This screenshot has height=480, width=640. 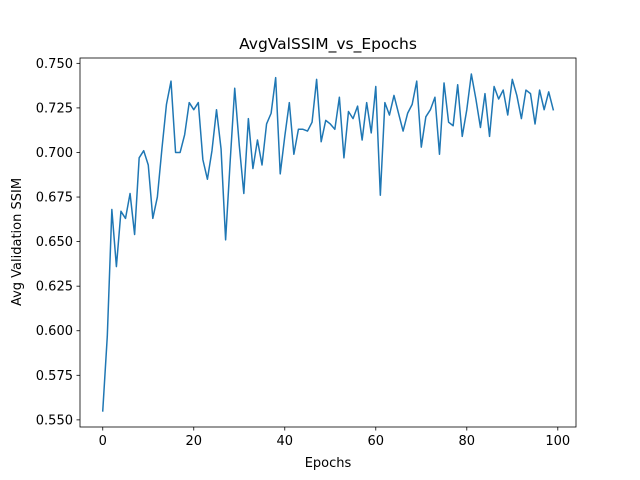 What do you see at coordinates (54, 420) in the screenshot?
I see `y-tick-label: 0.550` at bounding box center [54, 420].